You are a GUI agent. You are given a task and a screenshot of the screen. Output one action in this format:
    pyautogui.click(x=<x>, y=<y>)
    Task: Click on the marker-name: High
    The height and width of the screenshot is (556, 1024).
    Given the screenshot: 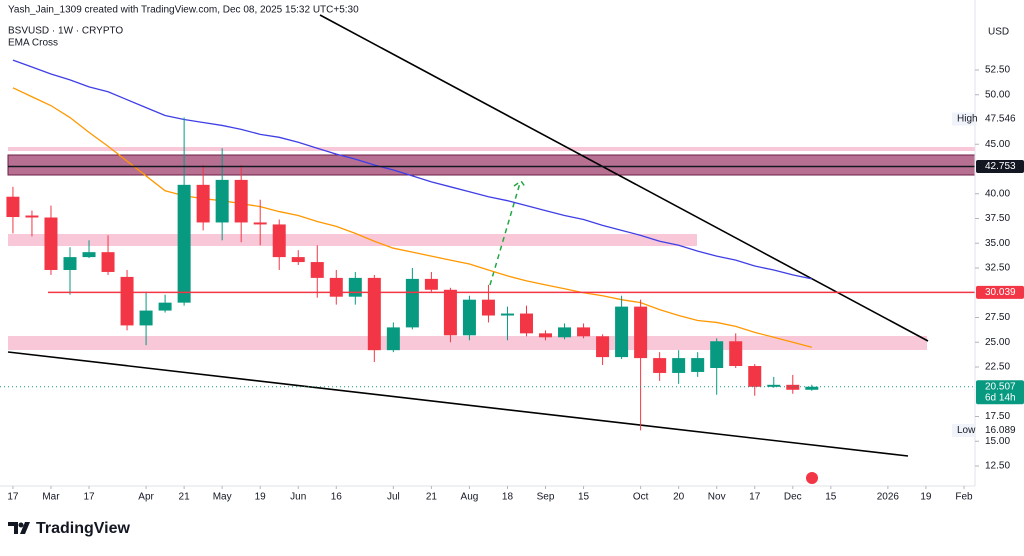 What is the action you would take?
    pyautogui.click(x=967, y=119)
    